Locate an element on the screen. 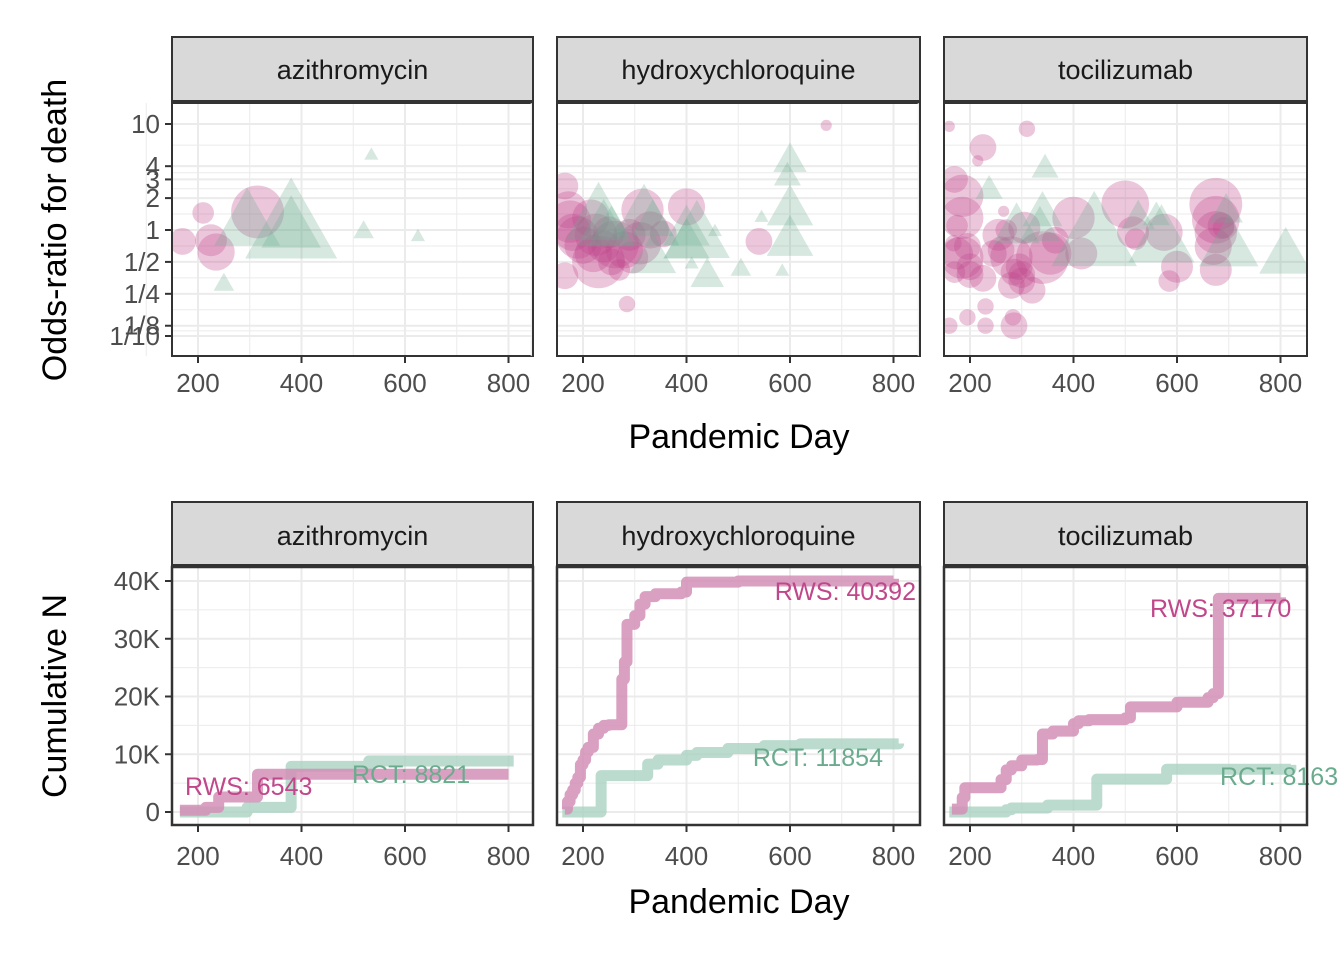 The image size is (1344, 965). y-tick-label: 30K is located at coordinates (137, 639).